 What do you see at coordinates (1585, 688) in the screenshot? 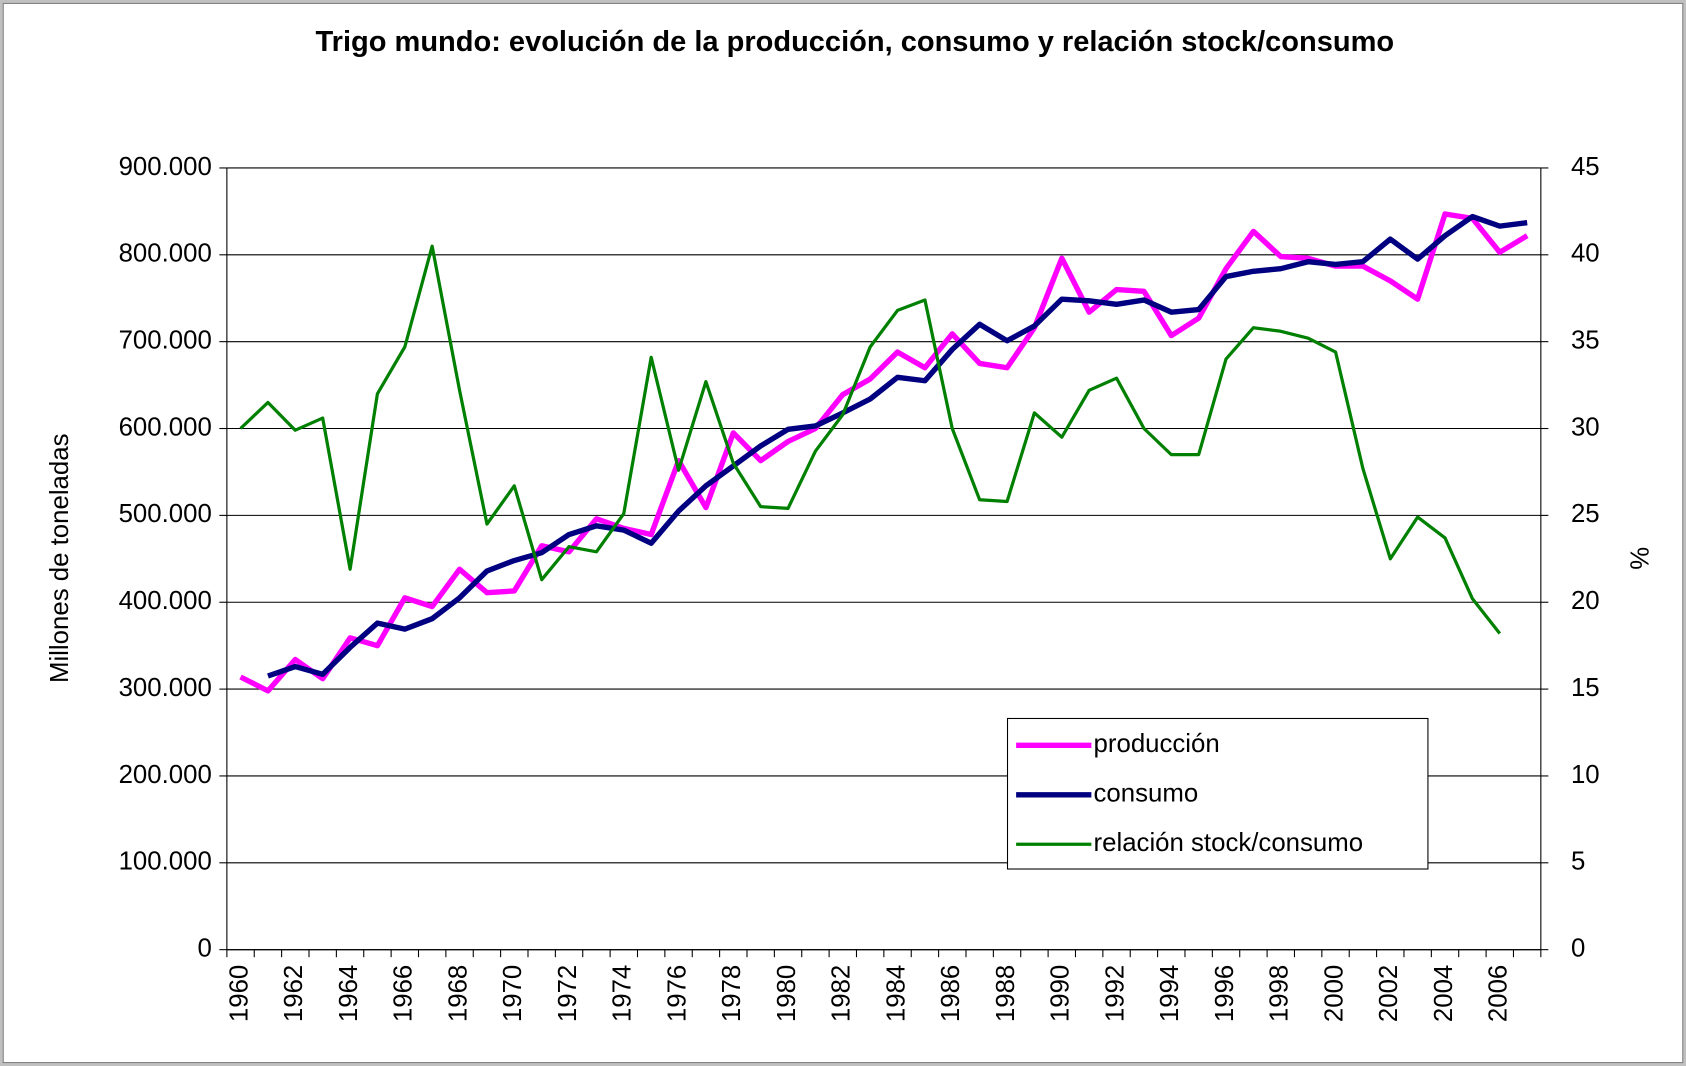
I see `y2-tick-label: 15` at bounding box center [1585, 688].